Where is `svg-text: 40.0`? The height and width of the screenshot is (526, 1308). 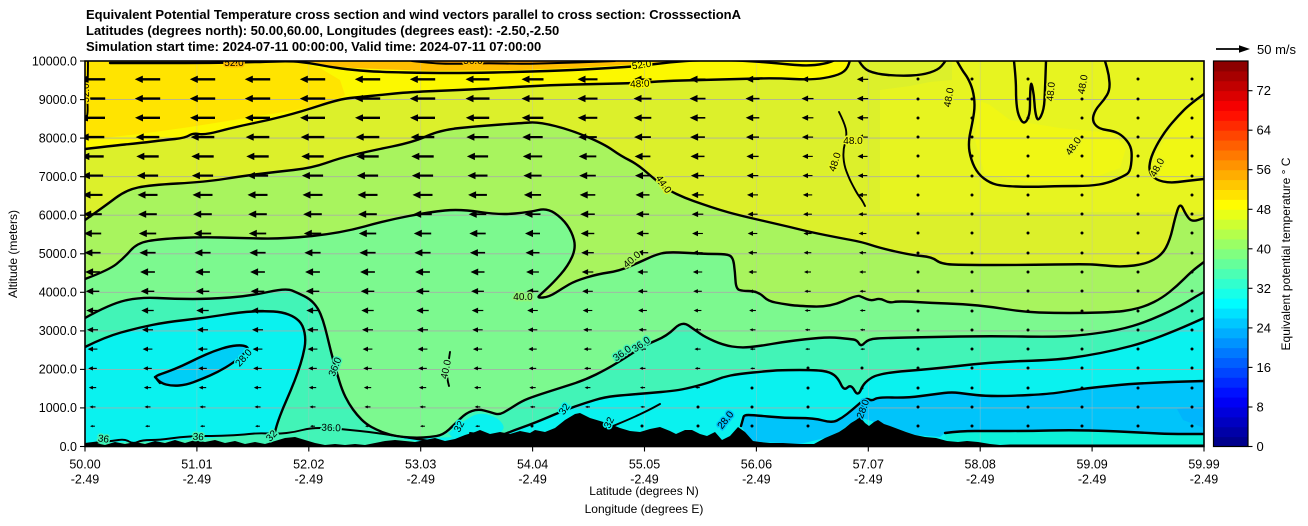
svg-text: 40.0 is located at coordinates (523, 297).